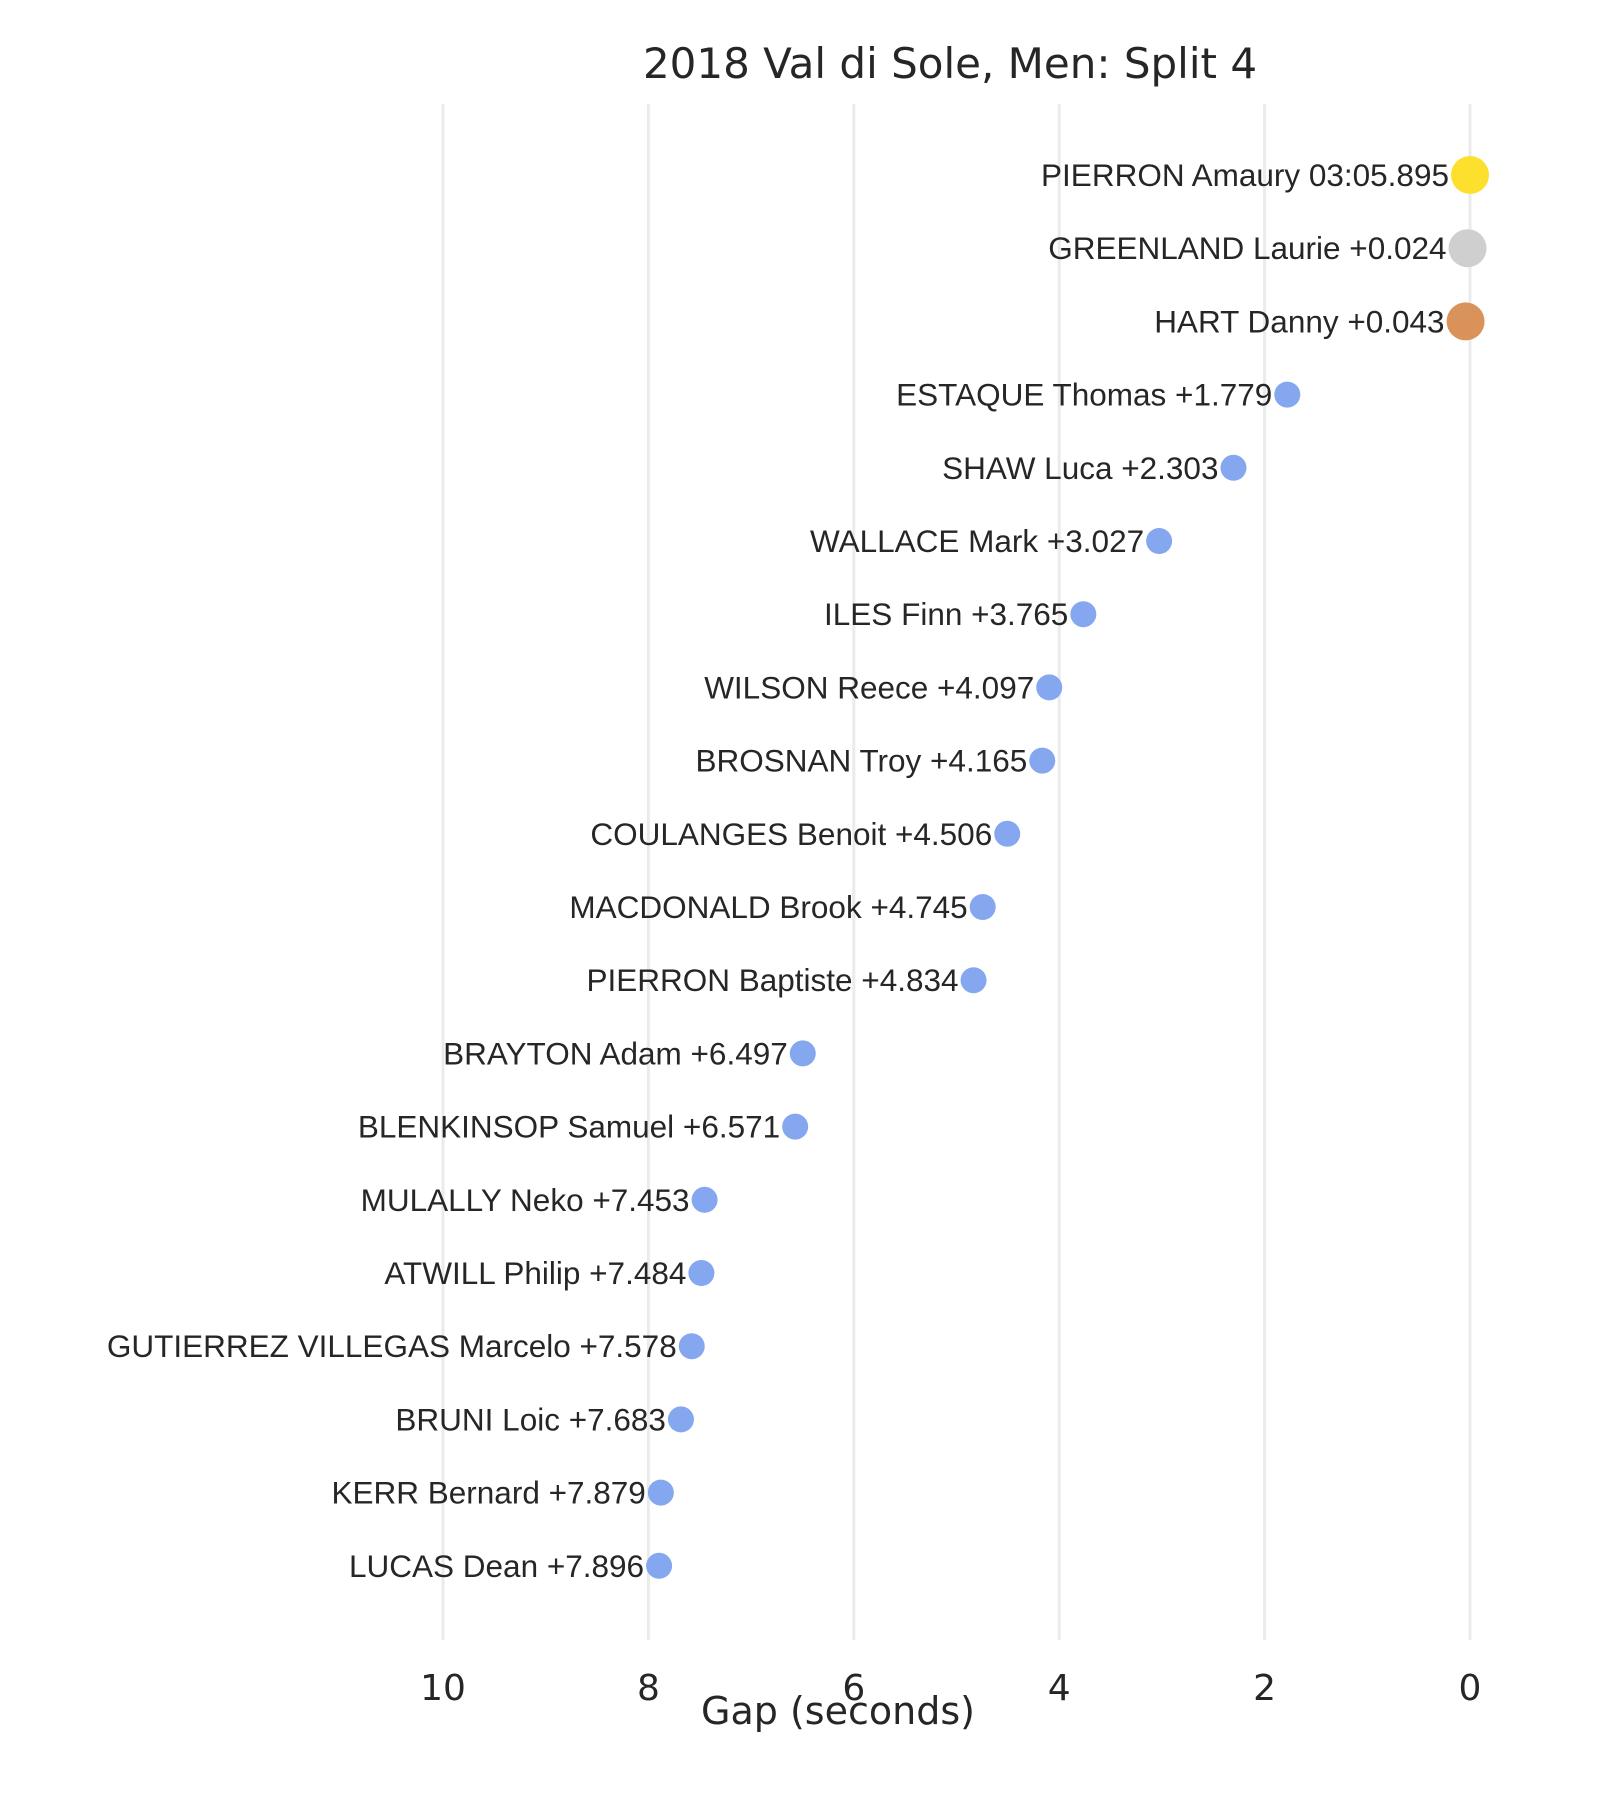  I want to click on x-tick-label: 8, so click(648, 1688).